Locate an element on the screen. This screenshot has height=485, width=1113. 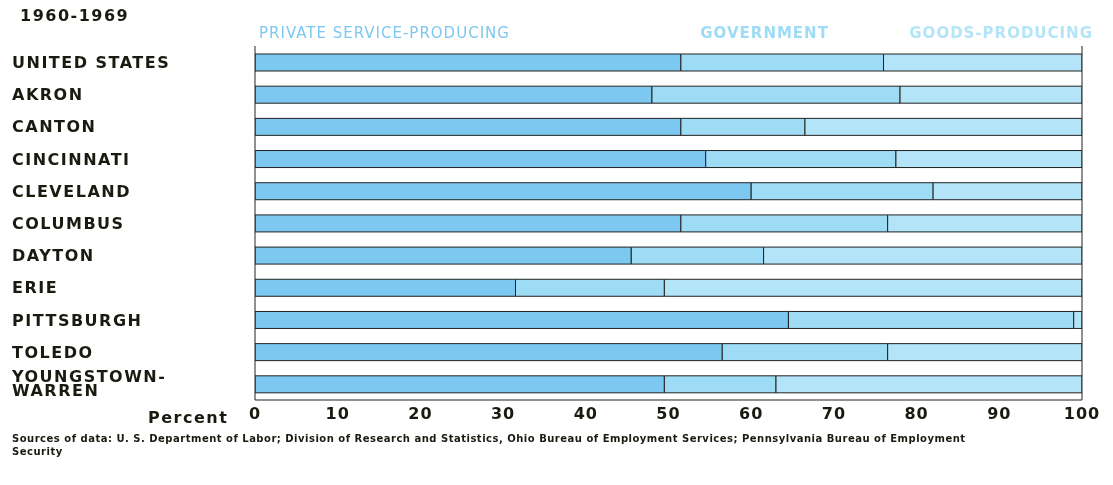
y-tick-label: TOLEDO is located at coordinates (53, 352).